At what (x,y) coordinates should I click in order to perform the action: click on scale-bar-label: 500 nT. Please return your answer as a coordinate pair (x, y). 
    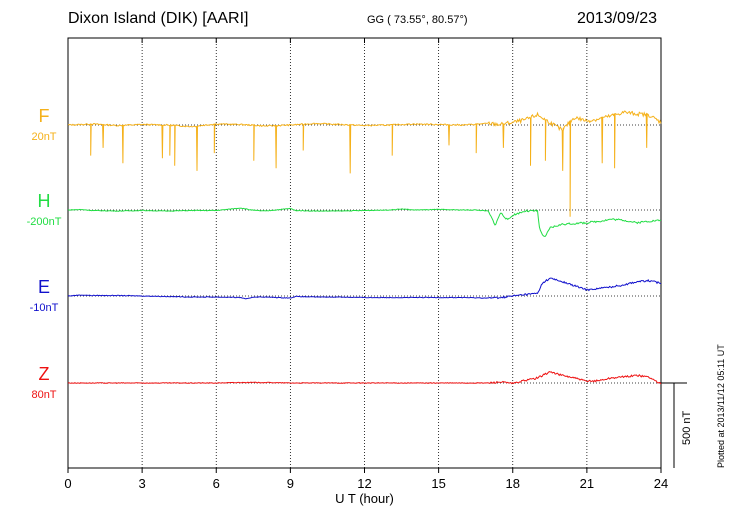
    Looking at the image, I should click on (687, 427).